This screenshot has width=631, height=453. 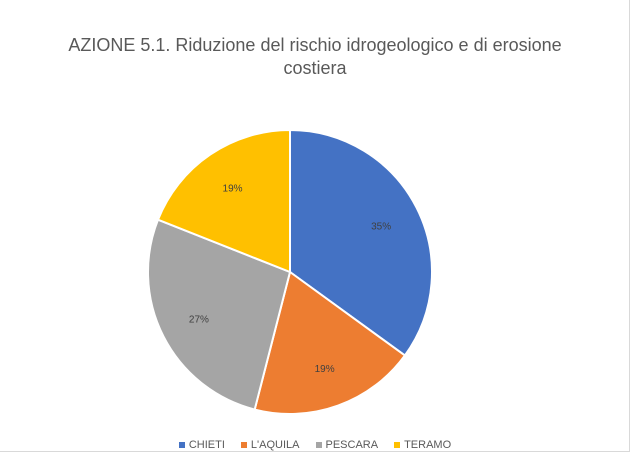 I want to click on legend-label: TERAMO, so click(x=428, y=445).